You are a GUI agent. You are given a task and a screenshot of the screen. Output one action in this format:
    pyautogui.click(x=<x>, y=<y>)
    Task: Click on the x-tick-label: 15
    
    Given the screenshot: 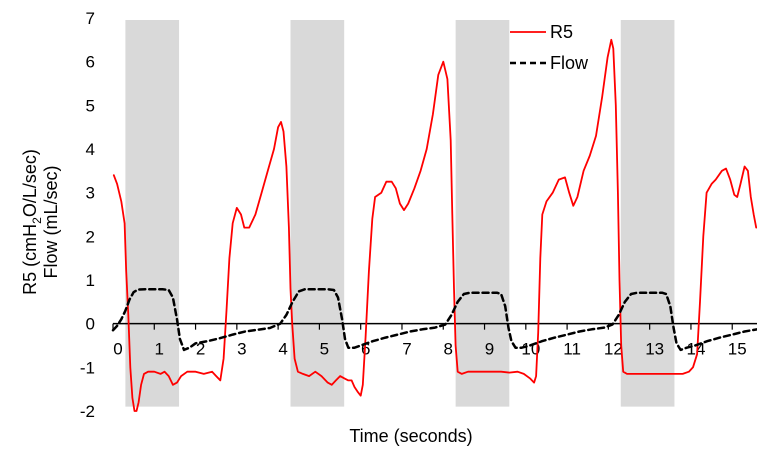 What is the action you would take?
    pyautogui.click(x=737, y=349)
    